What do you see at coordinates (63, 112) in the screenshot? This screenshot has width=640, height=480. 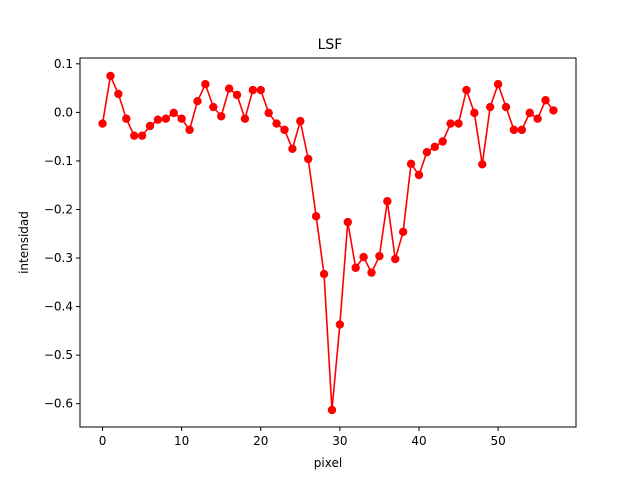 I see `y-tick-label: 0.0` at bounding box center [63, 112].